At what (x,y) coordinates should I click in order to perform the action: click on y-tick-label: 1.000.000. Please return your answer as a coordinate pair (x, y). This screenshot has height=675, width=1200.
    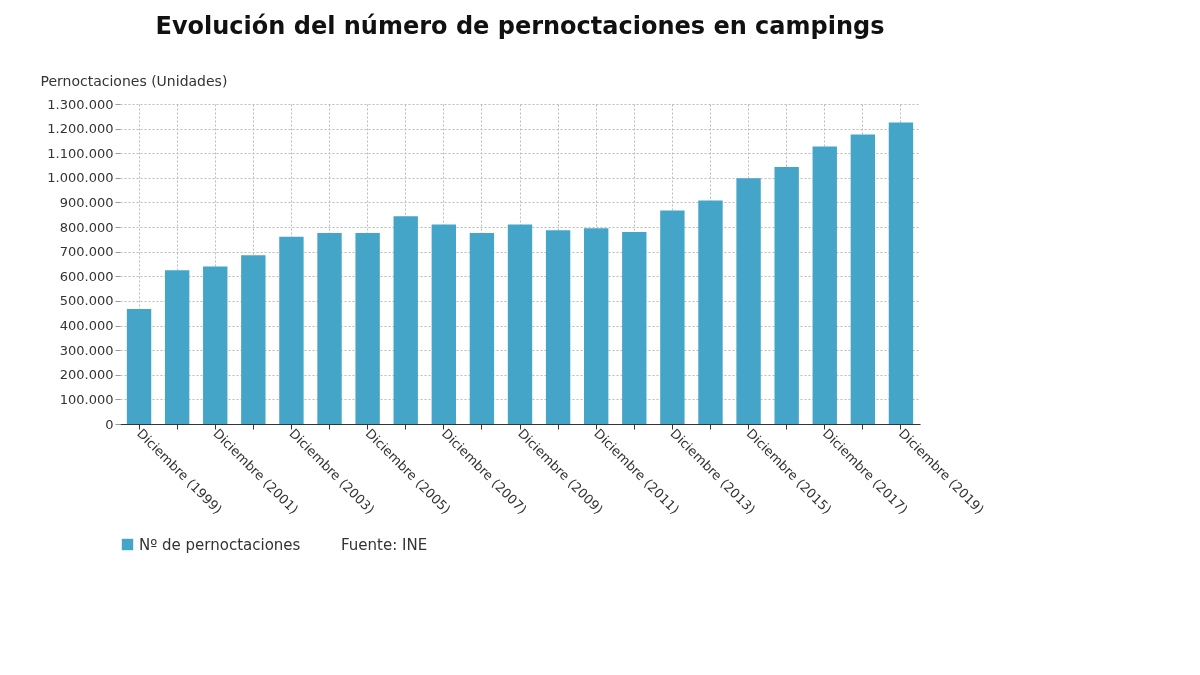
    Looking at the image, I should click on (80, 178).